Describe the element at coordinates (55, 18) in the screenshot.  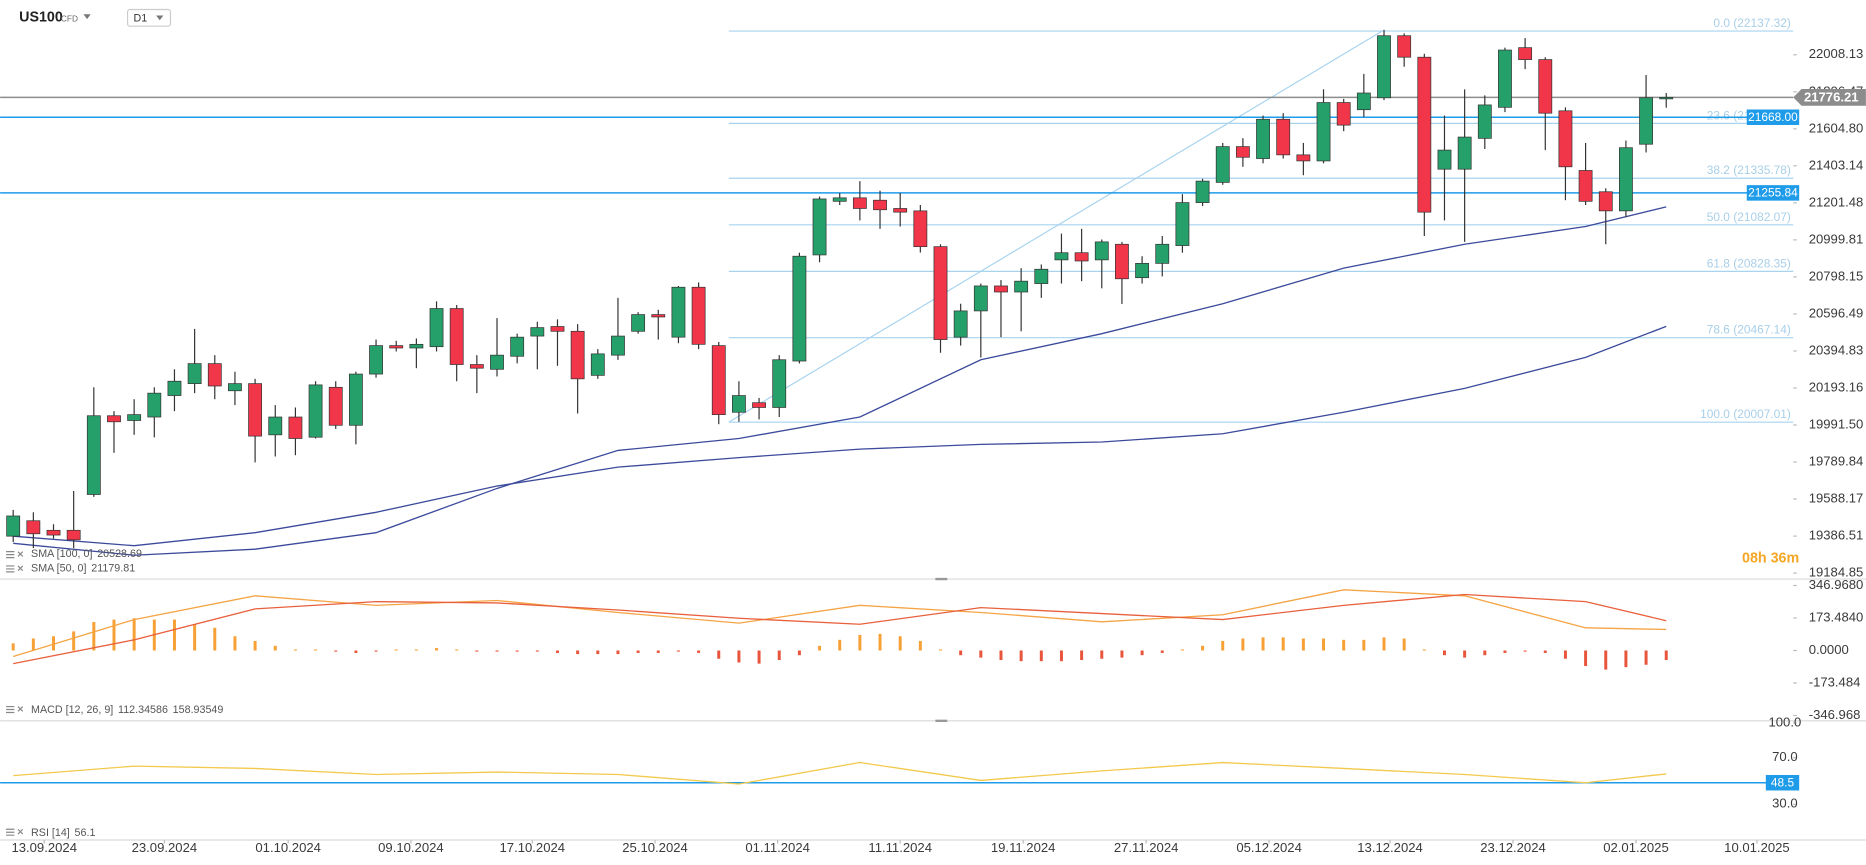
I see `symbol-selector: US100 CFD` at that location.